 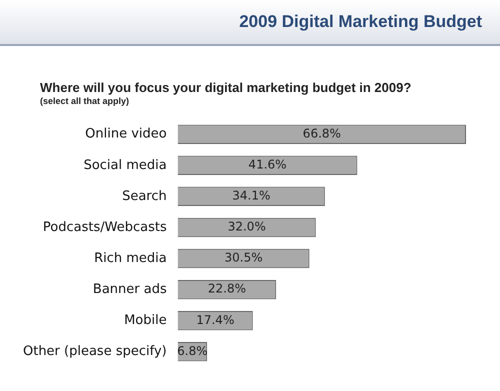 I want to click on y-tick-label: Search, so click(x=144, y=196).